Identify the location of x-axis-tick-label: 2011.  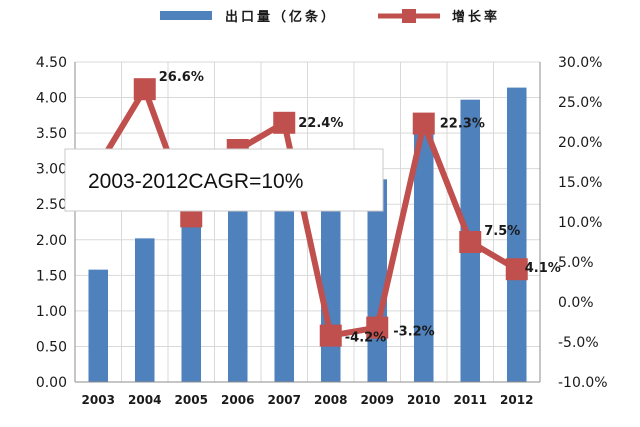
(470, 400).